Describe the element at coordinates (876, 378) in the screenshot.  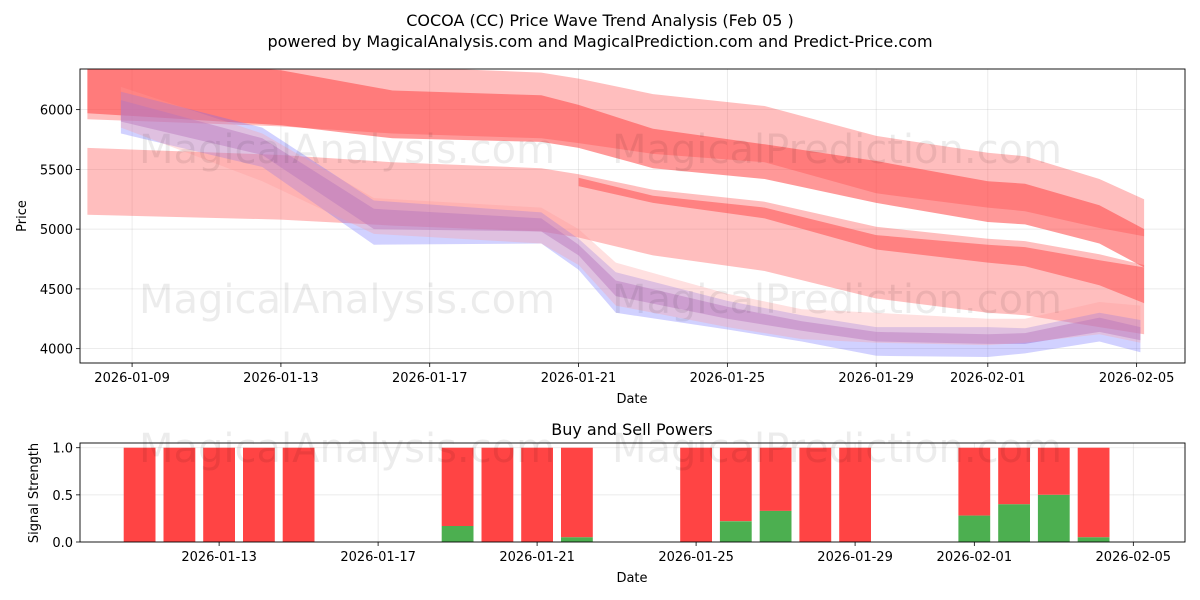
I see `price-x-tick-label: 2026-01-29` at that location.